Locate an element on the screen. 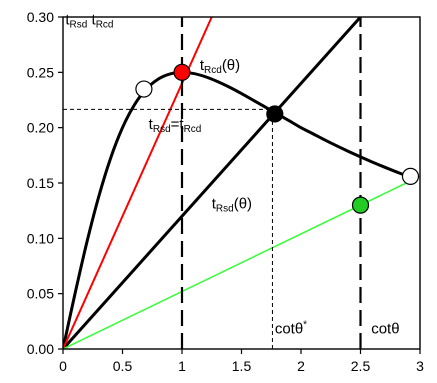 The image size is (437, 383). y-tick-label: 0.30 is located at coordinates (40, 17).